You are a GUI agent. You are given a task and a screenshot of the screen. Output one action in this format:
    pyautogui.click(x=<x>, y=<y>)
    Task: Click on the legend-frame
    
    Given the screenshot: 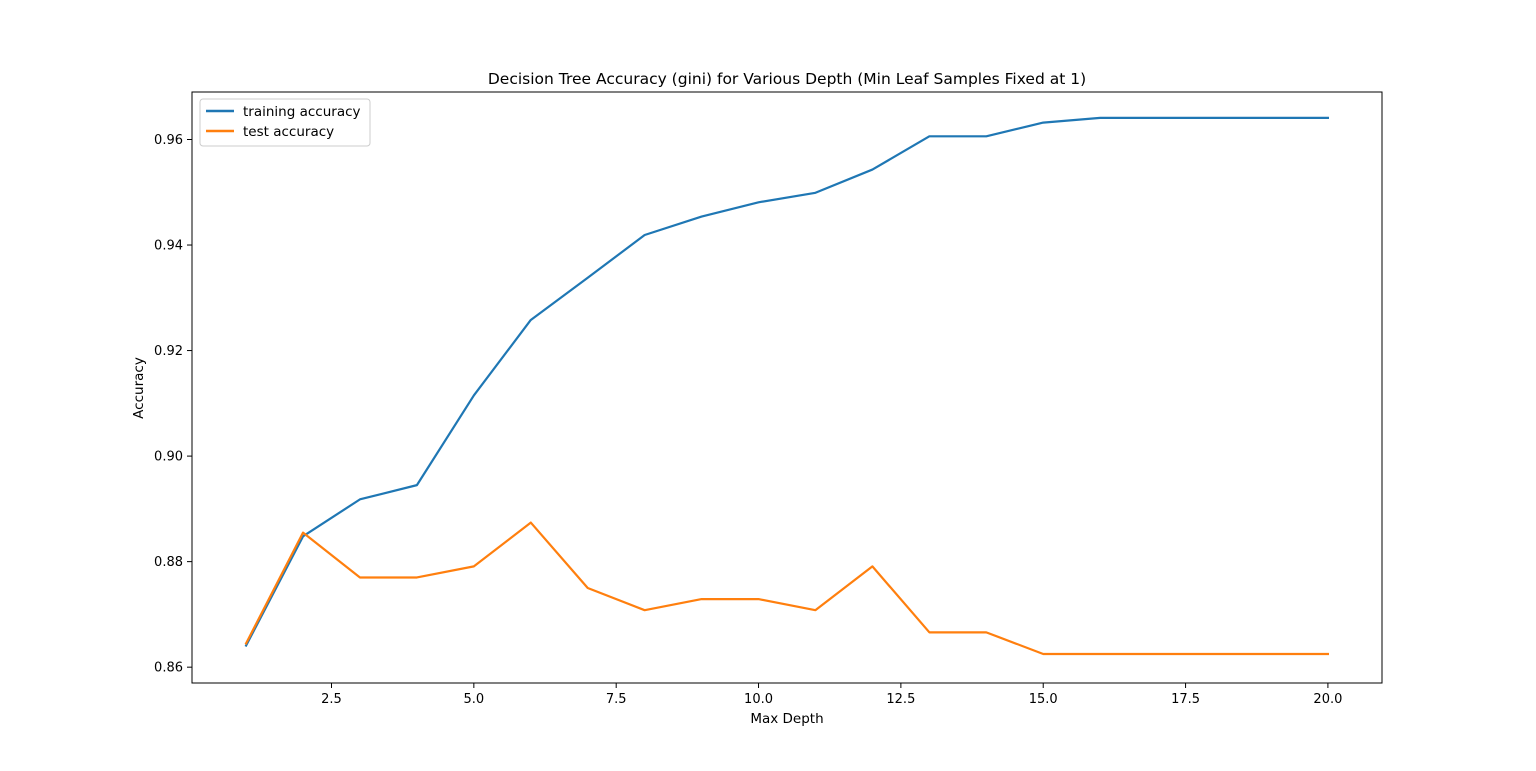 What is the action you would take?
    pyautogui.click(x=285, y=122)
    